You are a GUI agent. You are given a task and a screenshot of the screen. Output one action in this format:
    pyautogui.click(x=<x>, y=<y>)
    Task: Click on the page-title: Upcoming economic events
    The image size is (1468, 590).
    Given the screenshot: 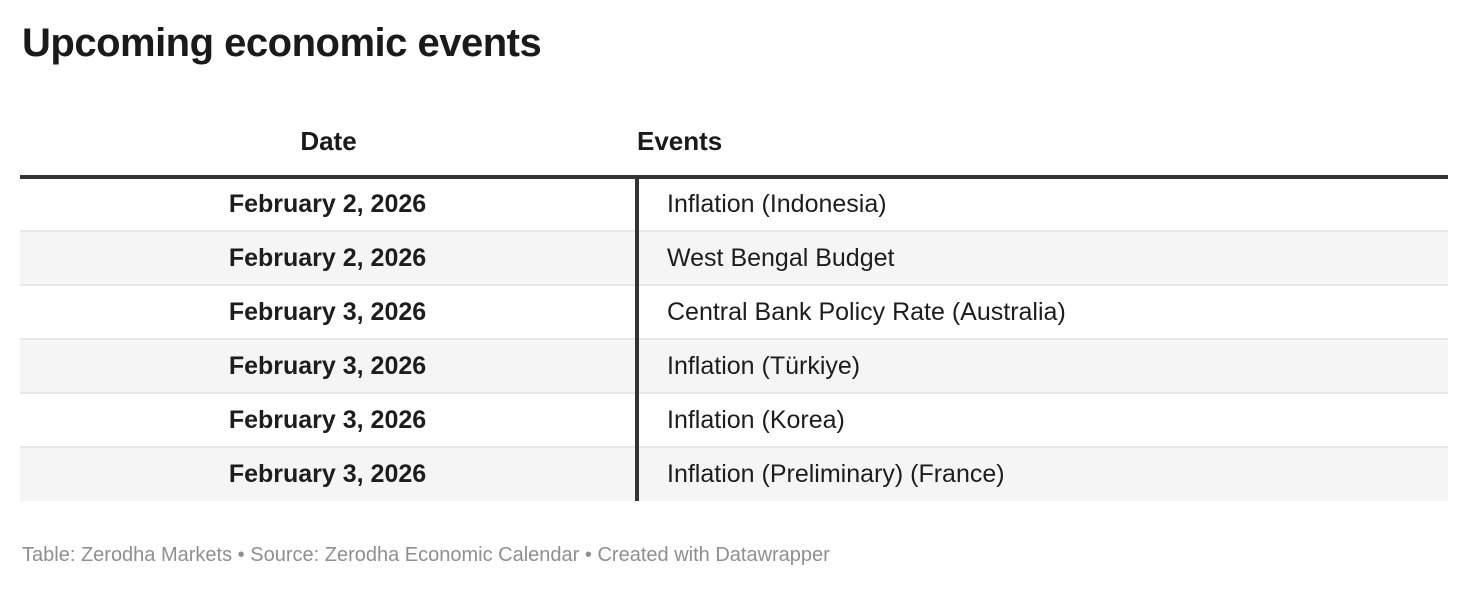 What is the action you would take?
    pyautogui.click(x=282, y=43)
    